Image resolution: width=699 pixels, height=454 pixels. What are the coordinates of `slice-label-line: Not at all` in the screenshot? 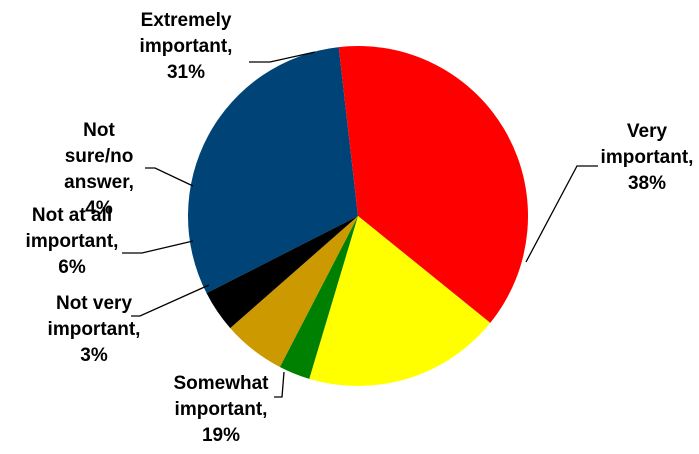 It's located at (72, 215).